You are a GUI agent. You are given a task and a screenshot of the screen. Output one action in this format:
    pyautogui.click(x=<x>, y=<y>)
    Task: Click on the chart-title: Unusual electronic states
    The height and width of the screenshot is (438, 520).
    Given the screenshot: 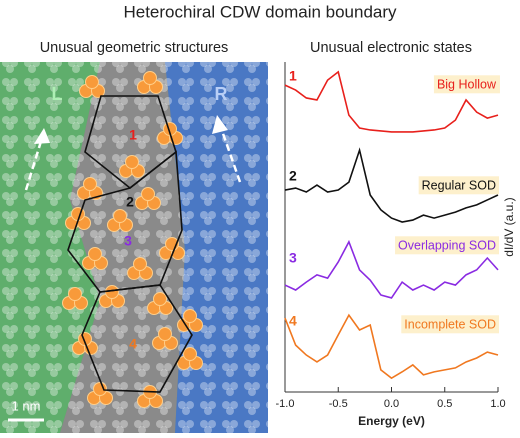 What is the action you would take?
    pyautogui.click(x=391, y=48)
    